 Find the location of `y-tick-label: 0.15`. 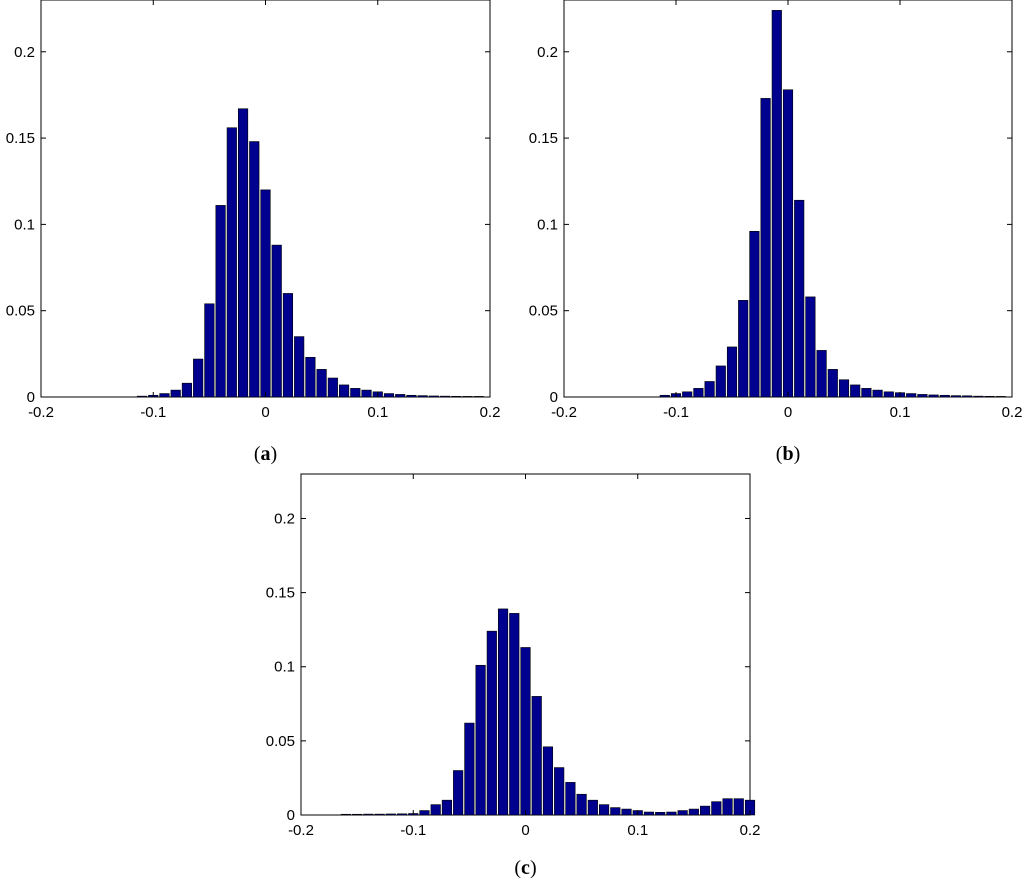

y-tick-label: 0.15 is located at coordinates (543, 138).